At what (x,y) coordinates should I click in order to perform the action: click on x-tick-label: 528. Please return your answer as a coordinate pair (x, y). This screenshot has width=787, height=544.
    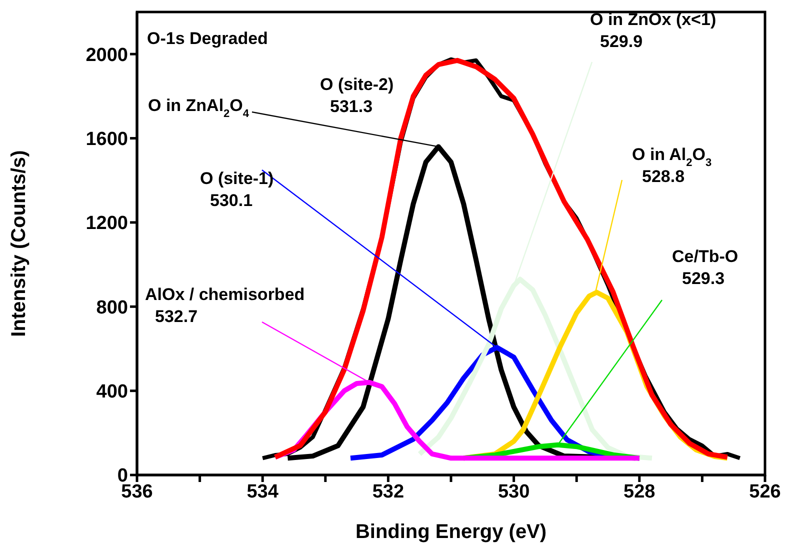
    Looking at the image, I should click on (640, 491).